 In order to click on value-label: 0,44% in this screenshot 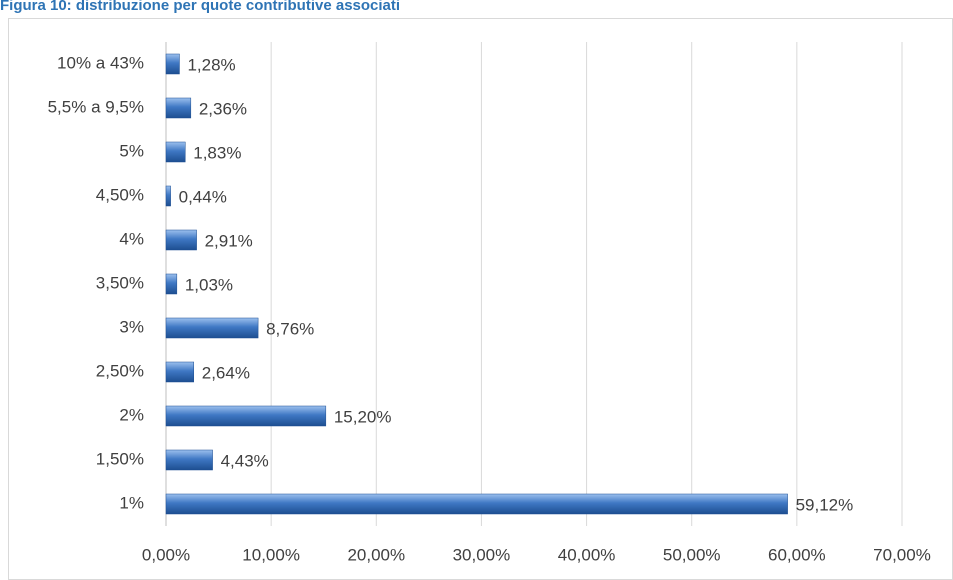, I will do `click(203, 196)`.